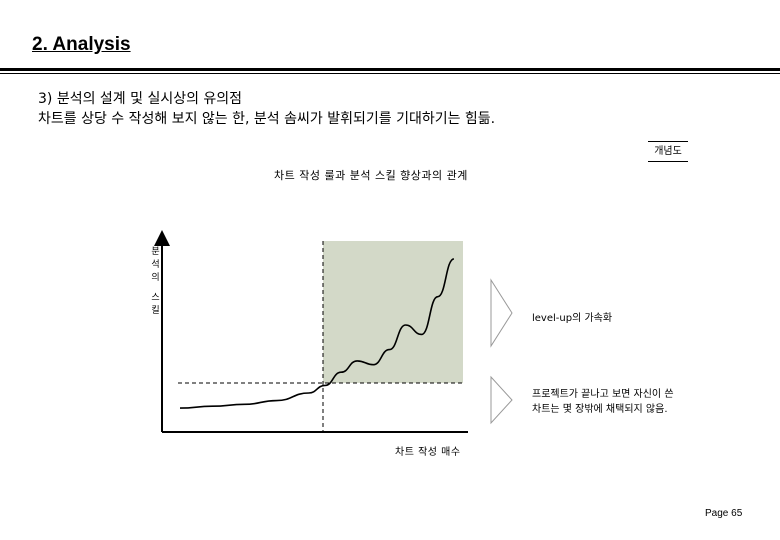 This screenshot has width=780, height=540. Describe the element at coordinates (393, 312) in the screenshot. I see `skill-acceleration-zone` at that location.